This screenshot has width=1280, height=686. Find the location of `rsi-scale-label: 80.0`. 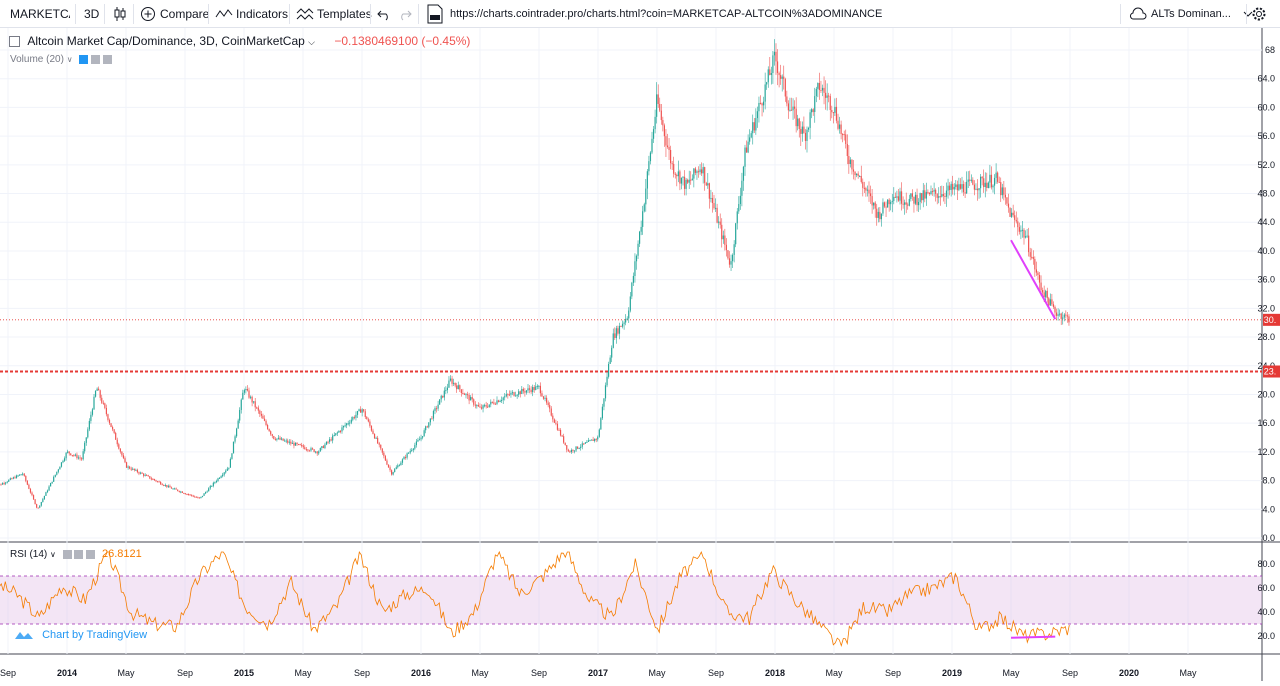

rsi-scale-label: 80.0 is located at coordinates (1266, 564).